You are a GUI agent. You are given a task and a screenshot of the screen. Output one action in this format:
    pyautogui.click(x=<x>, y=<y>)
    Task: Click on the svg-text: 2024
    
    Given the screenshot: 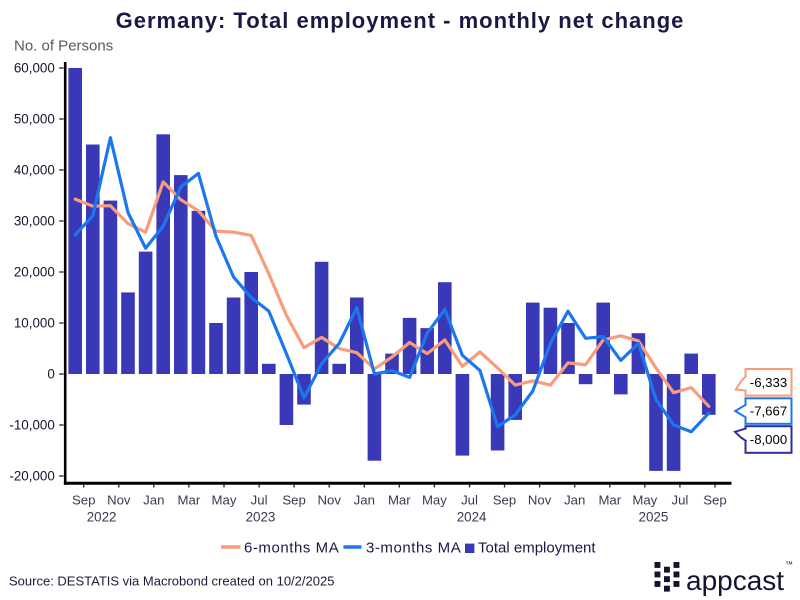 What is the action you would take?
    pyautogui.click(x=472, y=517)
    